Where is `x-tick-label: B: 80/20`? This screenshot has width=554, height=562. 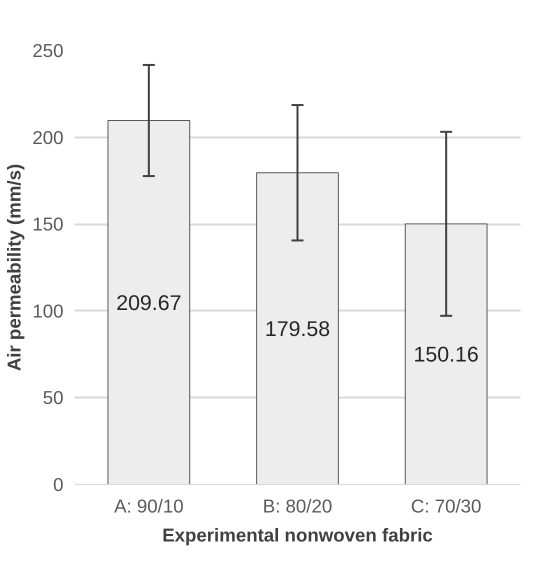
x-tick-label: B: 80/20 is located at coordinates (297, 506).